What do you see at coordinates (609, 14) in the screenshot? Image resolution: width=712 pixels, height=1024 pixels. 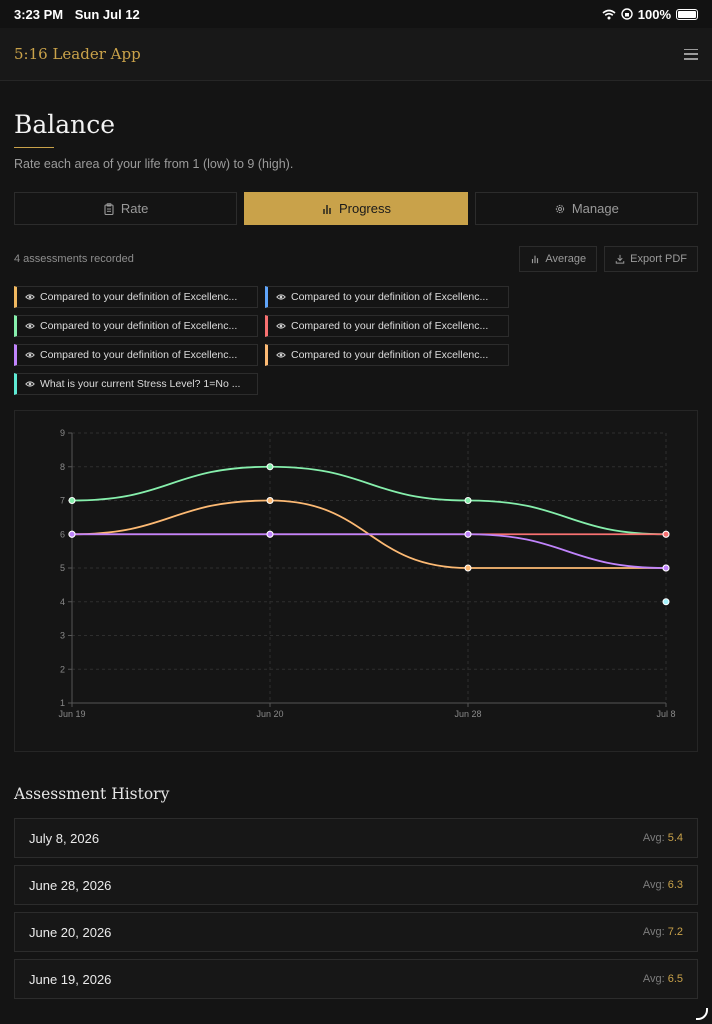 I see `wifi-icon` at bounding box center [609, 14].